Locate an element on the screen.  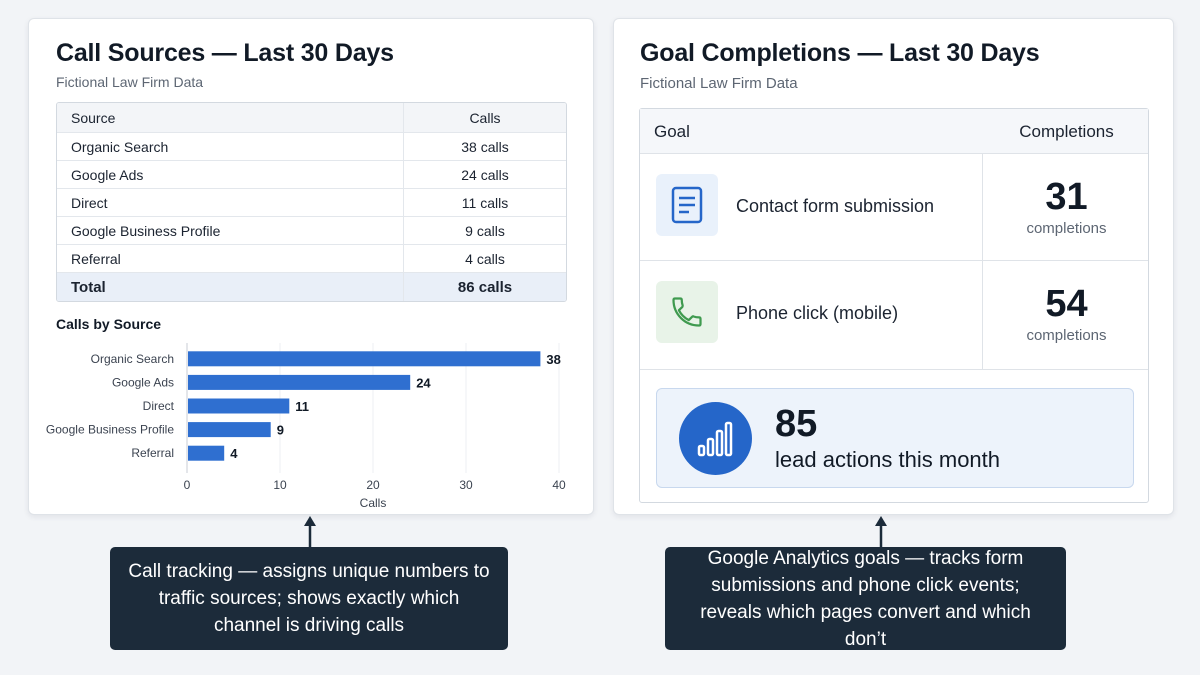
row-source: Direct is located at coordinates (230, 202).